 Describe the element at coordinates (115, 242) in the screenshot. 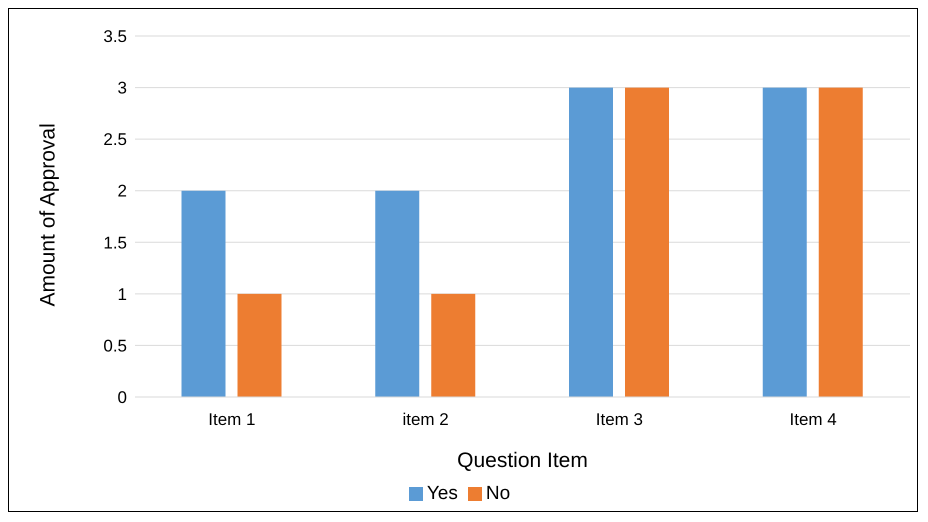

I see `y-tick-label: 1.5` at that location.